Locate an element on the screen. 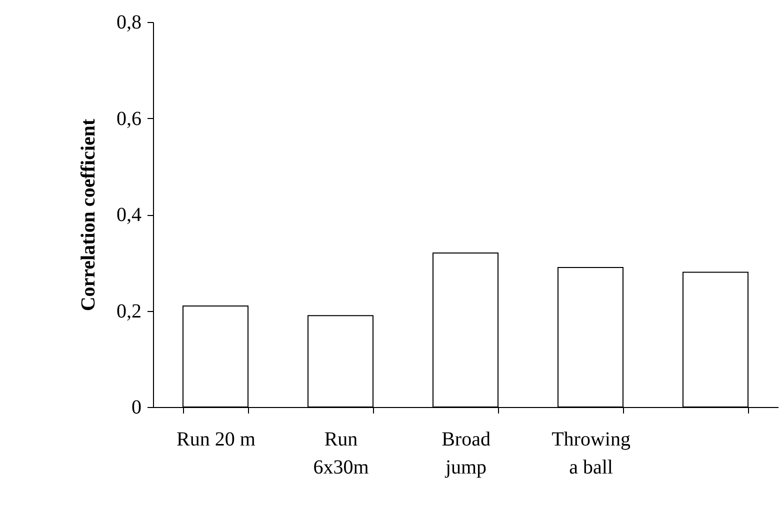 The image size is (779, 508). y-tick-label: 0,4 is located at coordinates (129, 215).